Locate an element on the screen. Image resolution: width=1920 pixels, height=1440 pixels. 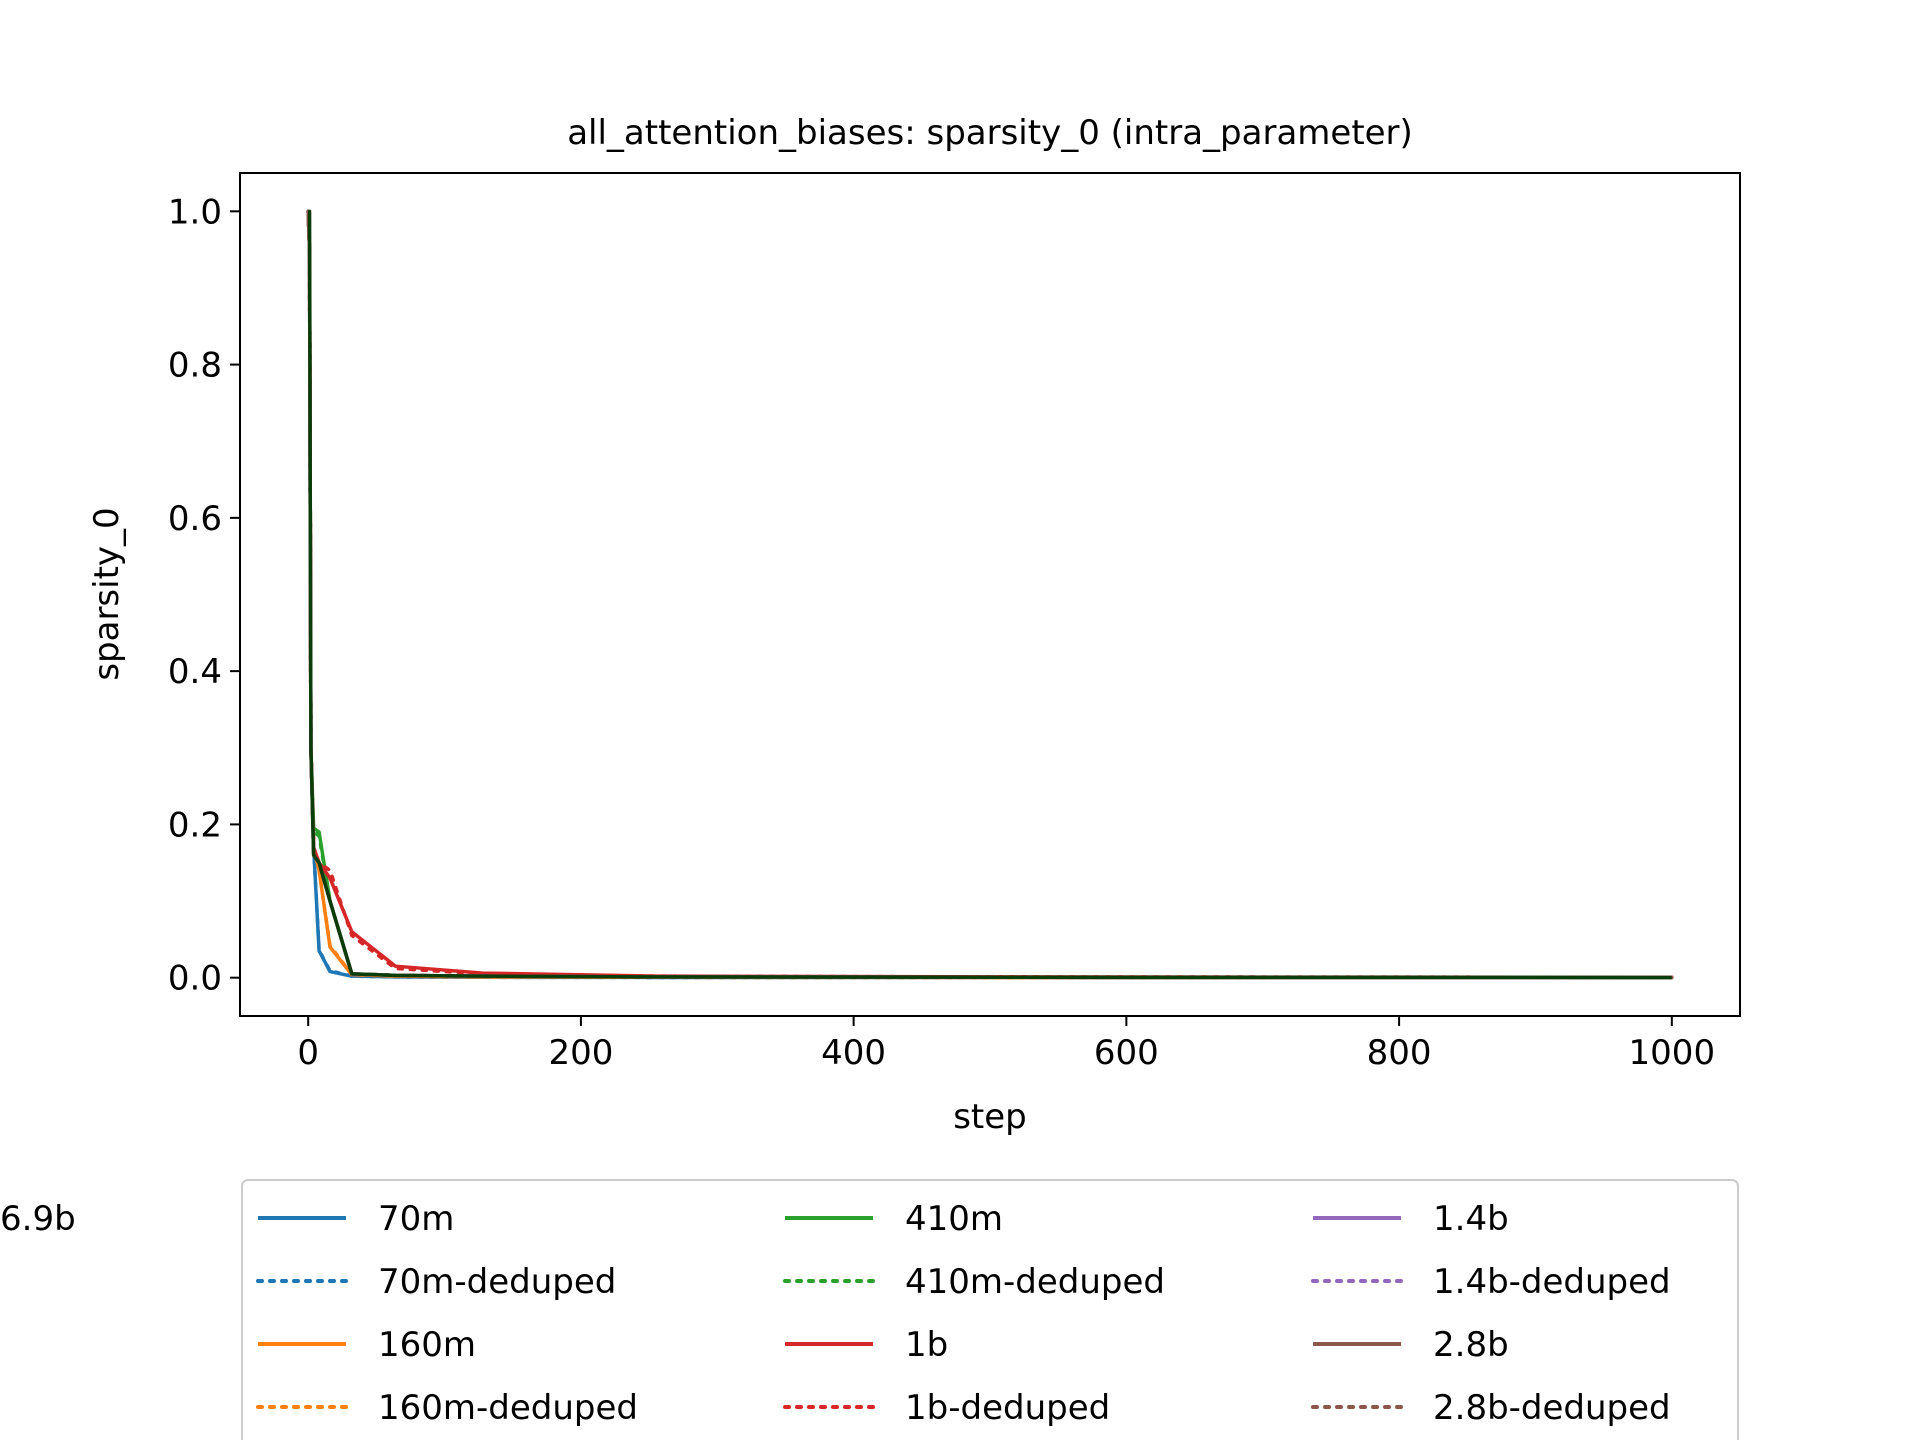
legend-label: 70m is located at coordinates (416, 1219).